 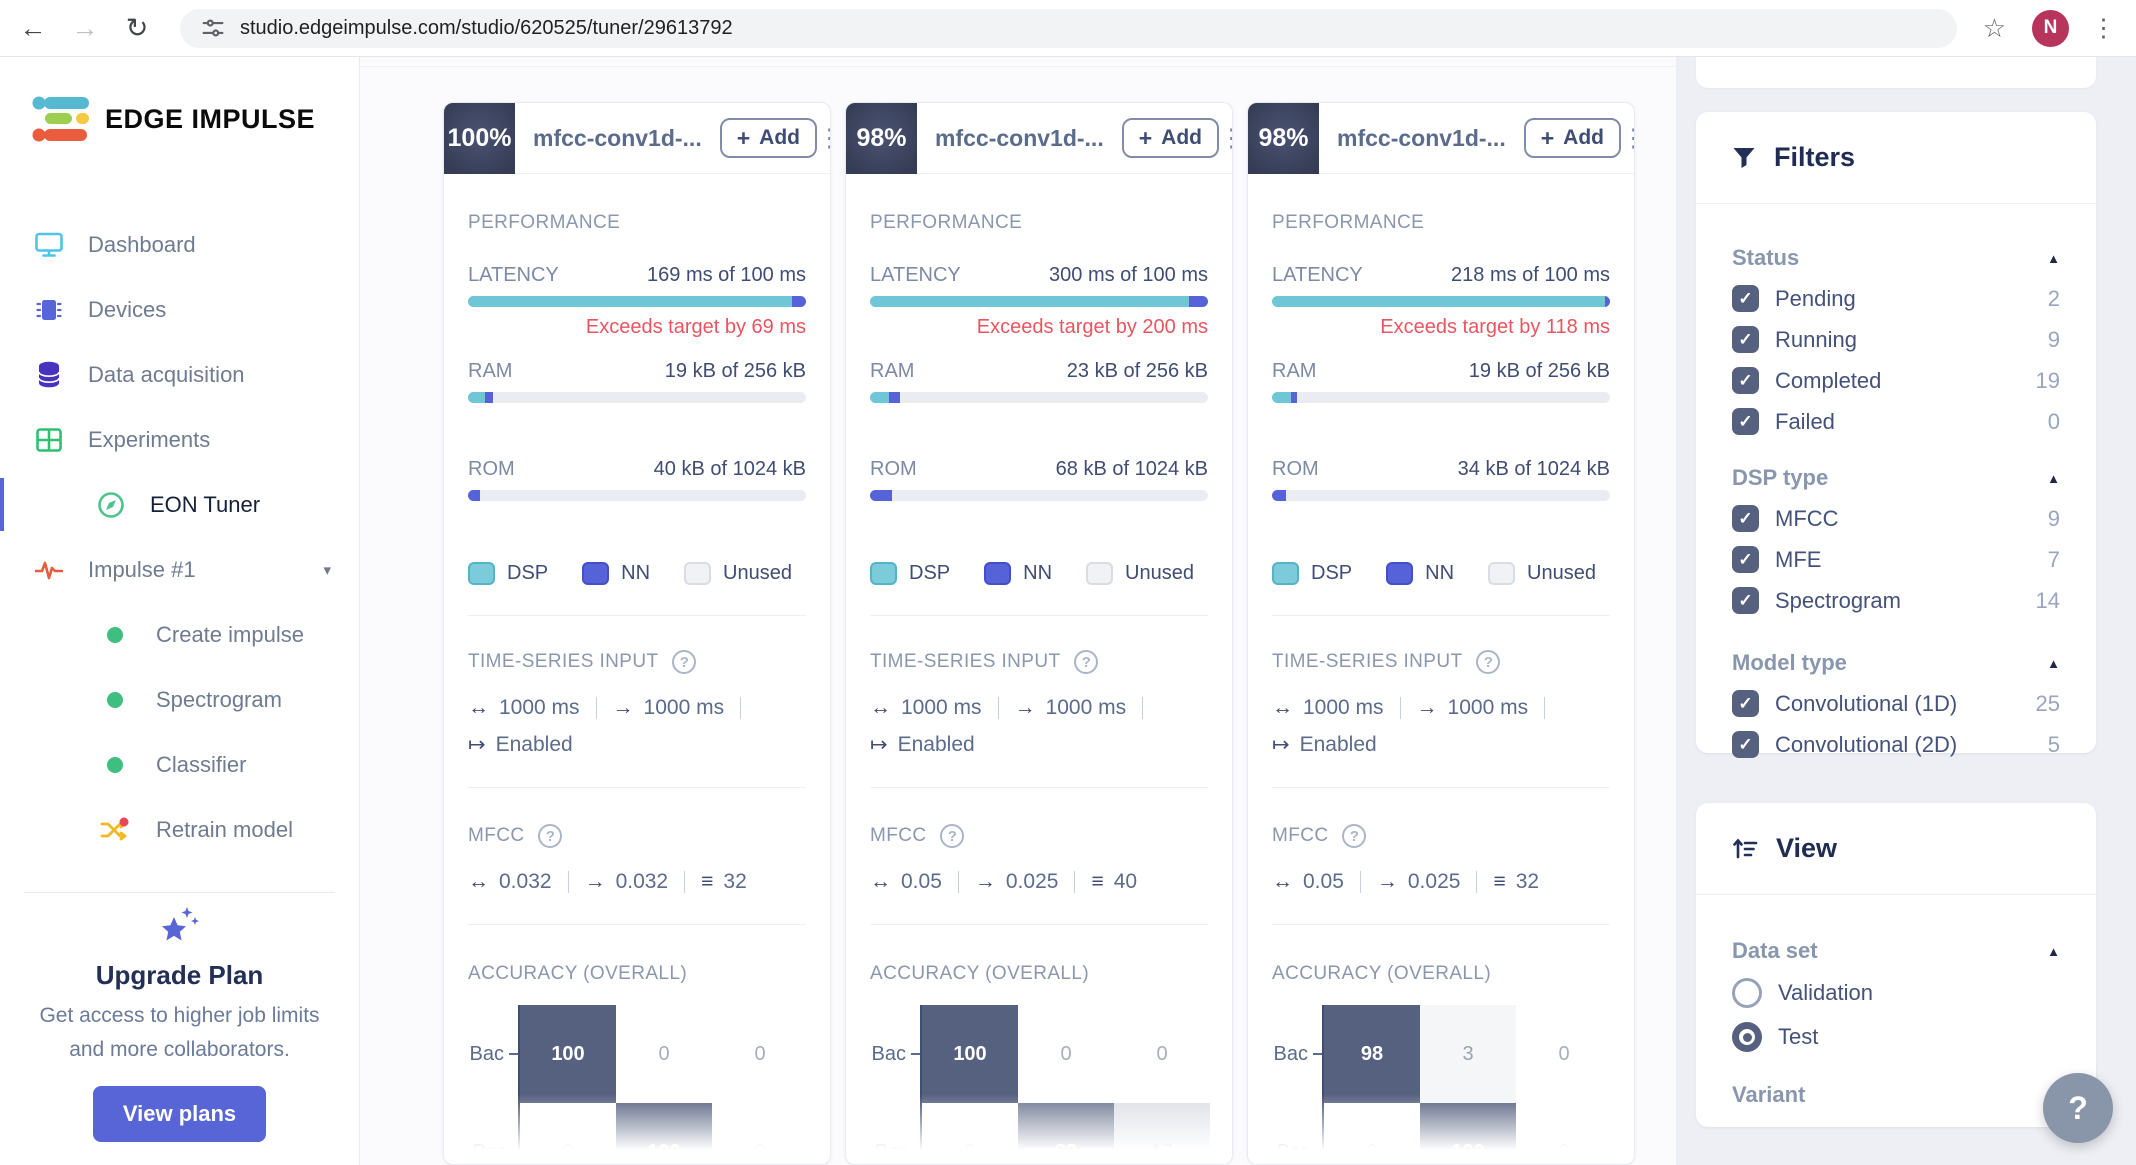 I want to click on filter-group-dsp-type: DSP type ▲, so click(x=1896, y=477).